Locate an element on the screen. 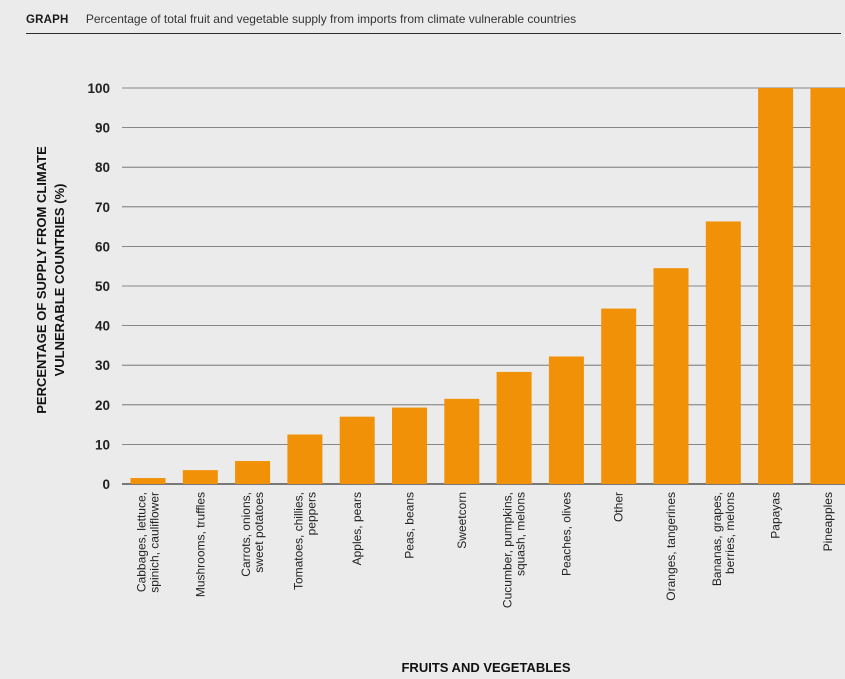 The image size is (845, 679). x-tick-label: squash, melons is located at coordinates (521, 534).